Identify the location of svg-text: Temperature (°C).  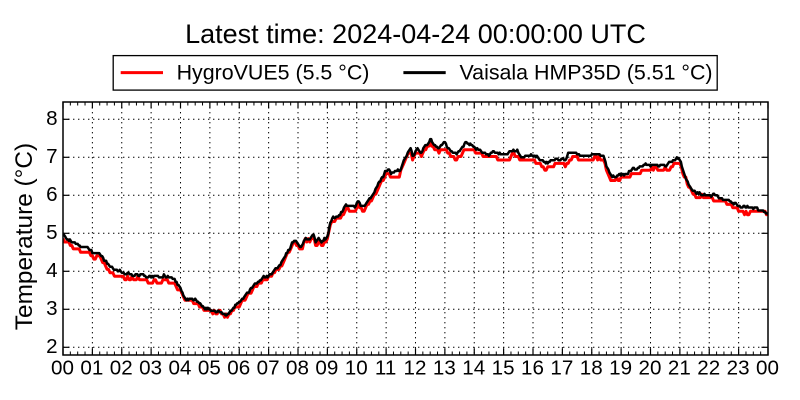
(24, 236).